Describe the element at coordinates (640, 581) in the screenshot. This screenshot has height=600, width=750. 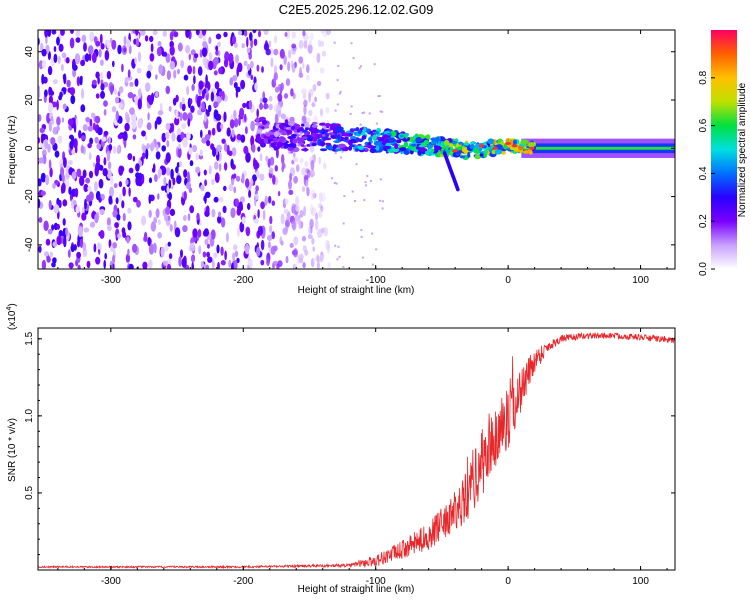
I see `xtick-label: 100` at that location.